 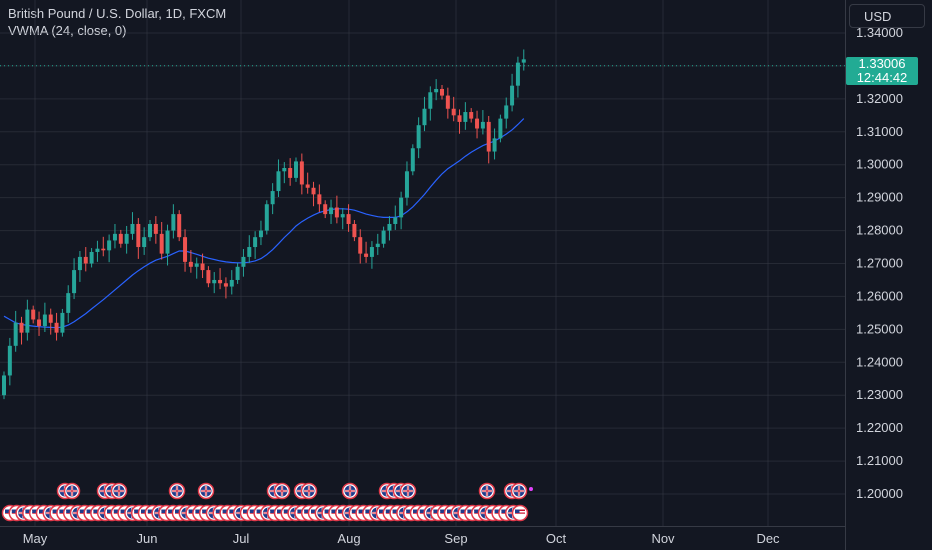 What do you see at coordinates (878, 16) in the screenshot?
I see `currency-label: USD` at bounding box center [878, 16].